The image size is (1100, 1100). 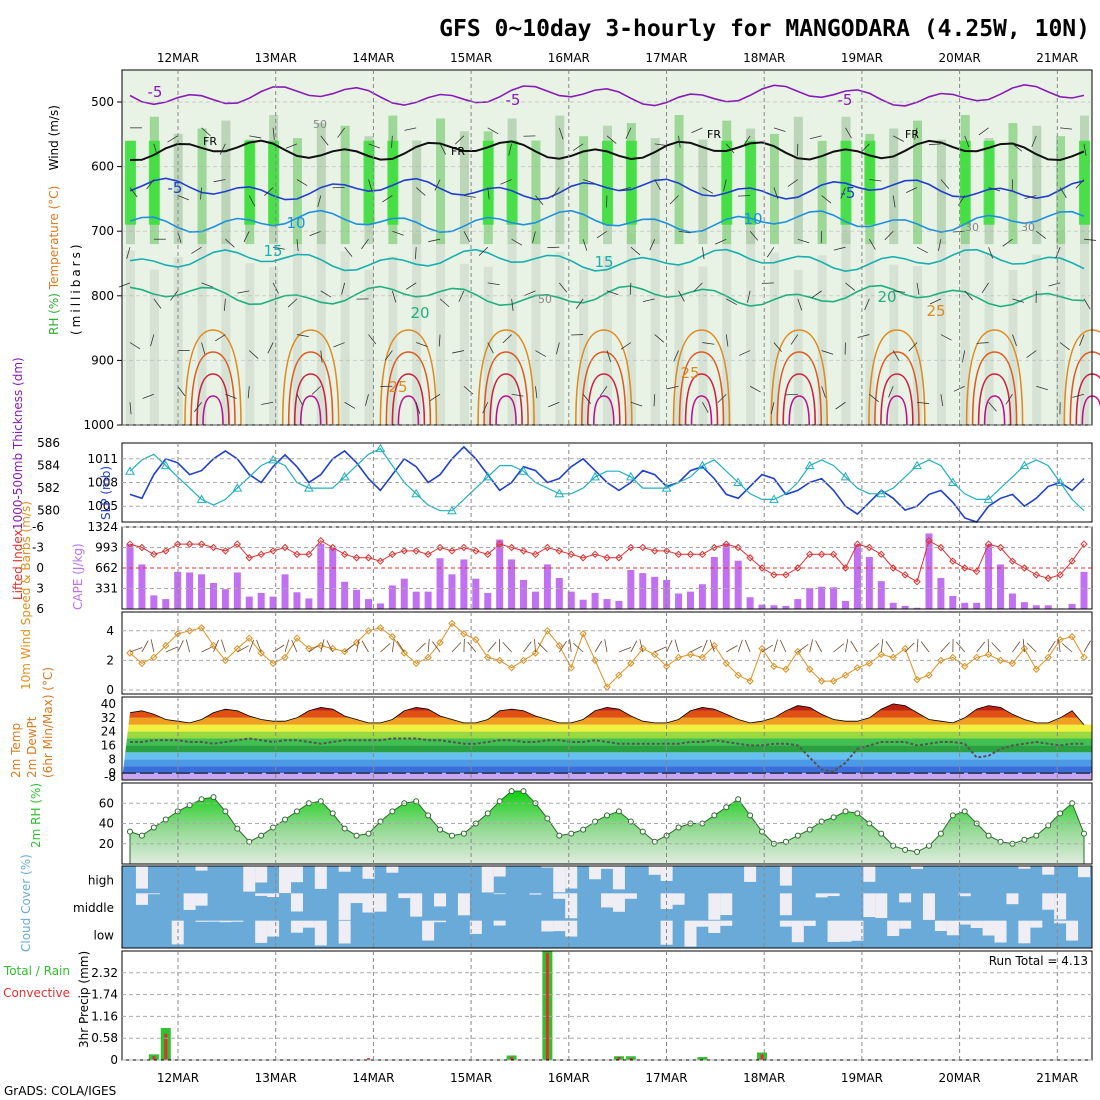 I want to click on wind-tick-label: 0, so click(x=110, y=690).